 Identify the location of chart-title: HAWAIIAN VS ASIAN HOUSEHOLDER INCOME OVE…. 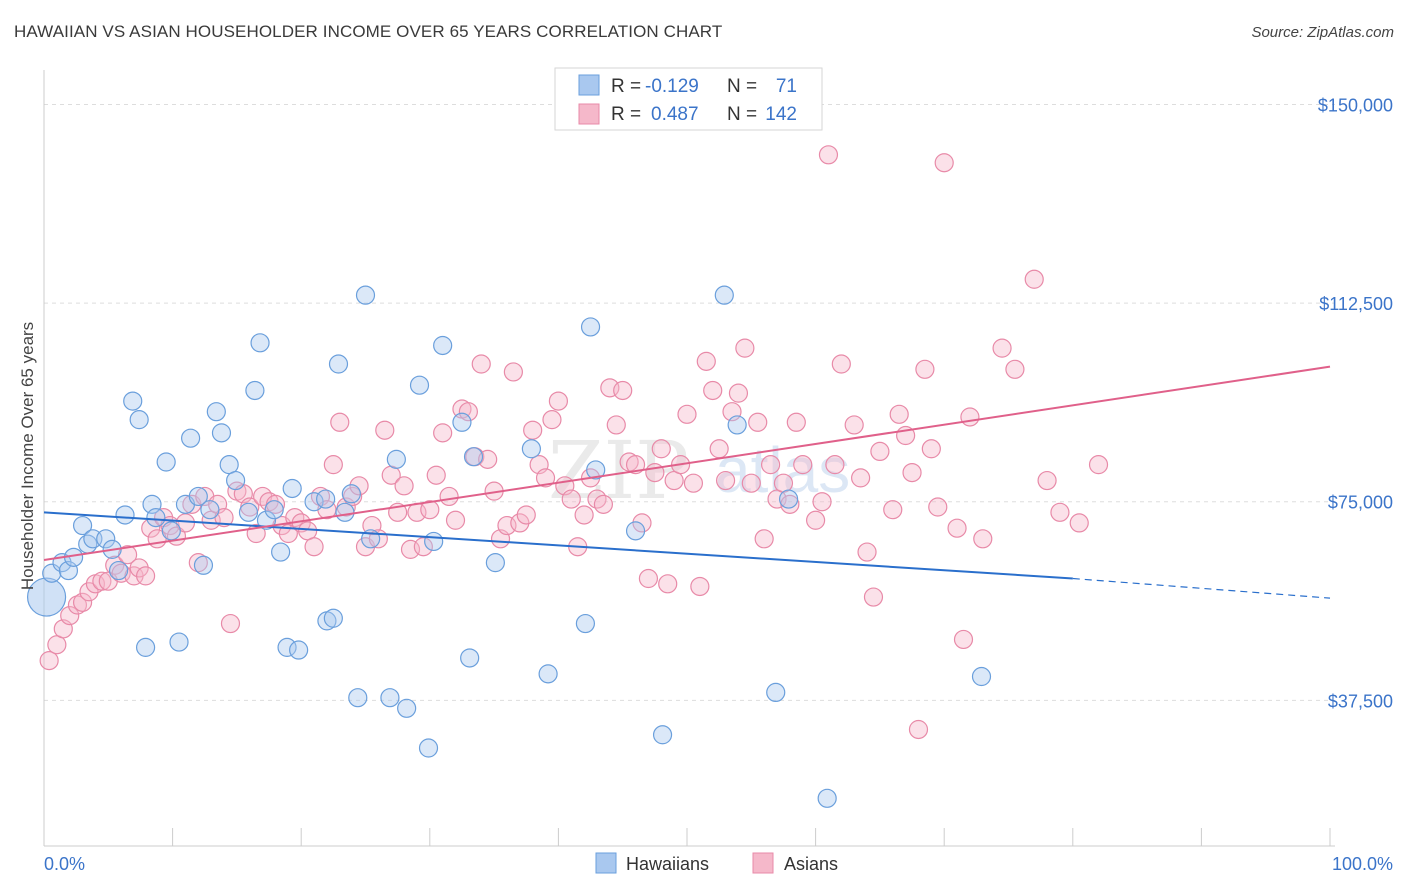
(368, 31).